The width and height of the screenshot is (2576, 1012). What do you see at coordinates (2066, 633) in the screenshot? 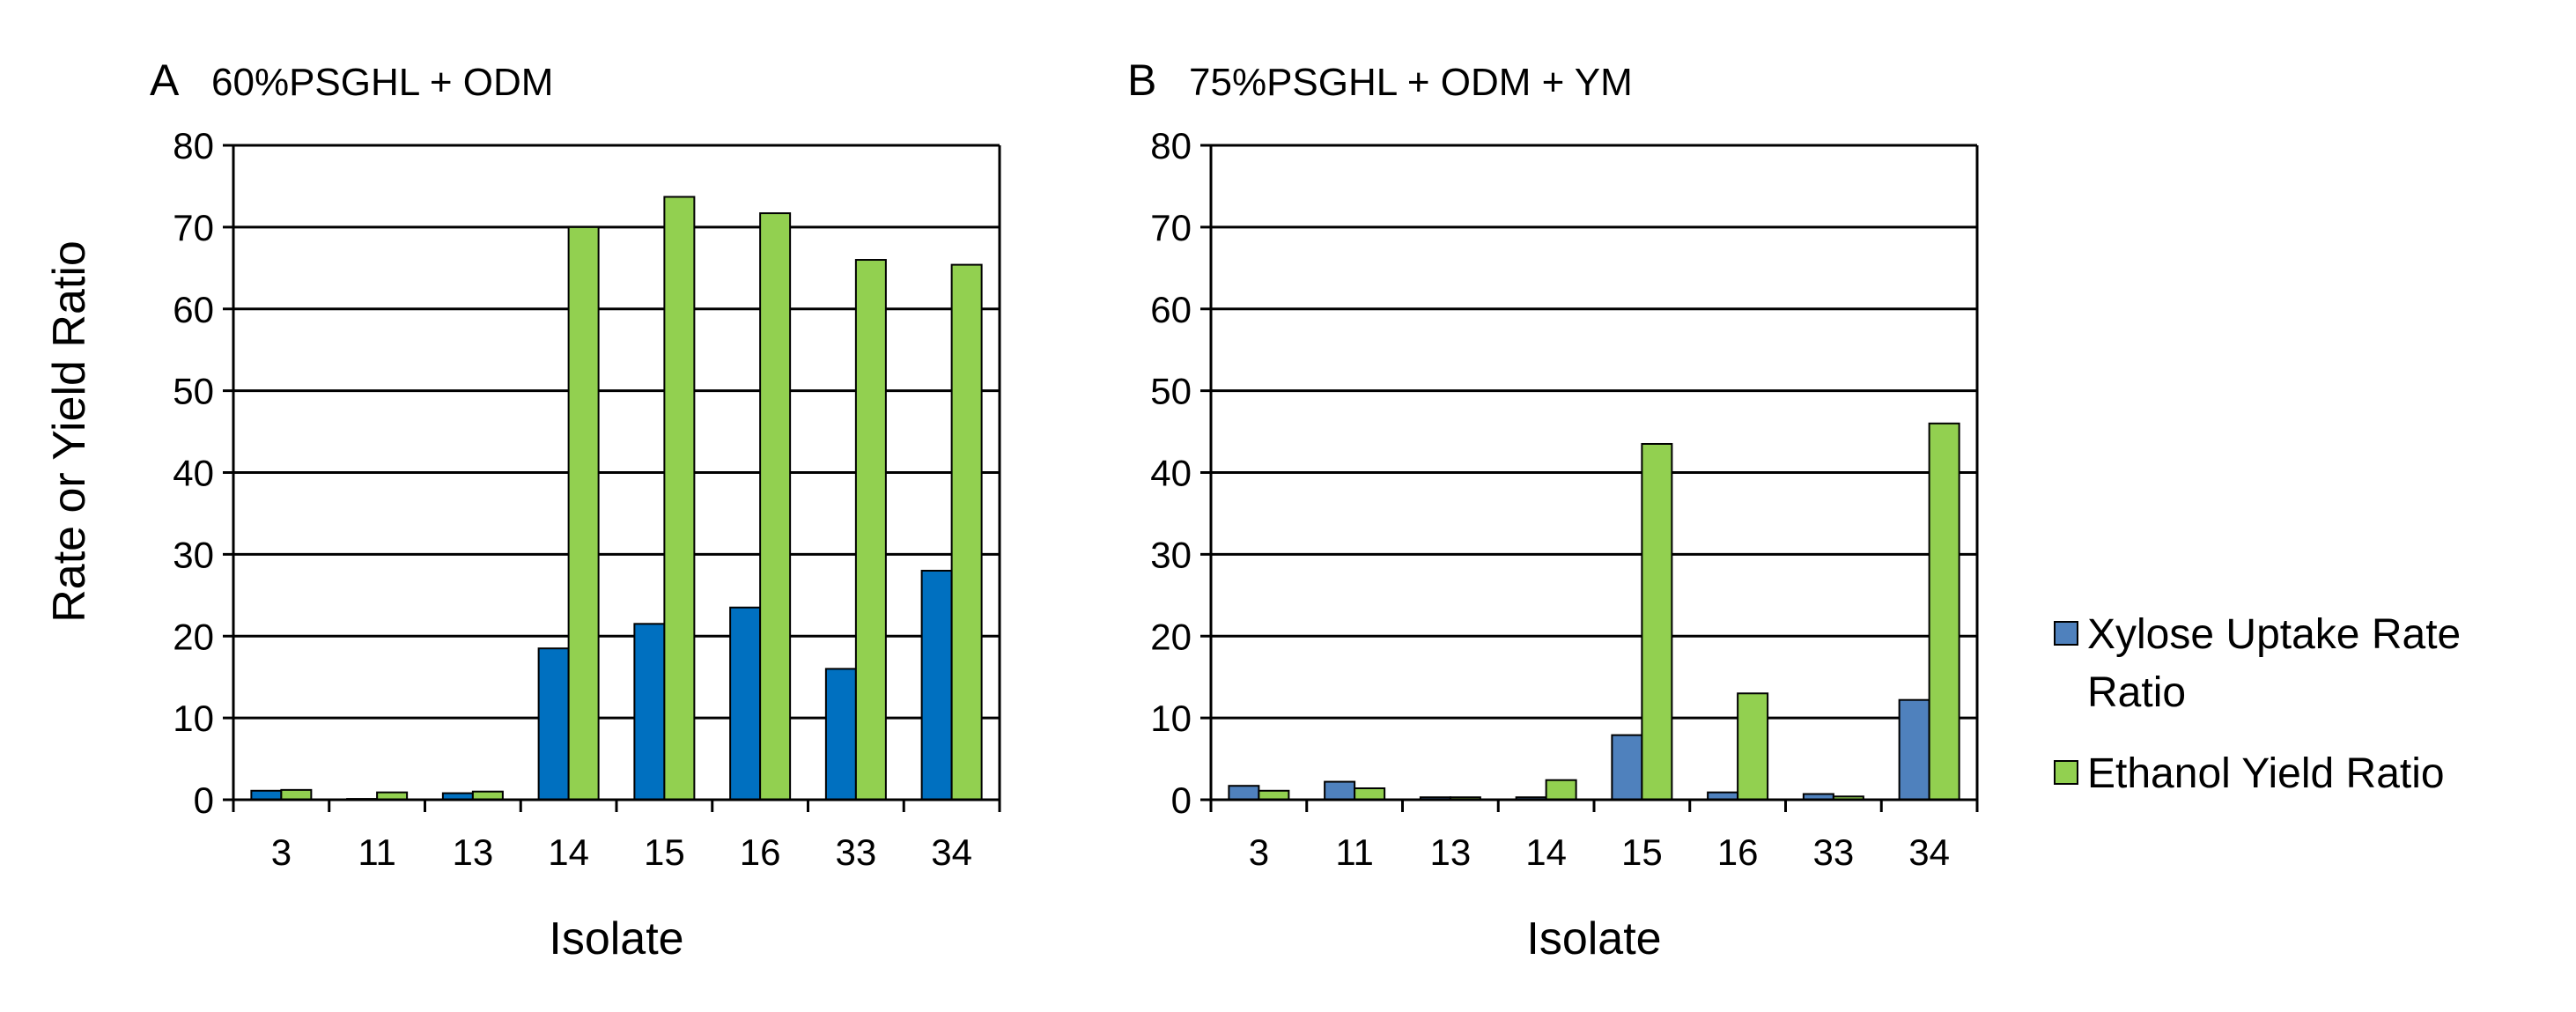
I see `legend-swatch-xylose` at bounding box center [2066, 633].